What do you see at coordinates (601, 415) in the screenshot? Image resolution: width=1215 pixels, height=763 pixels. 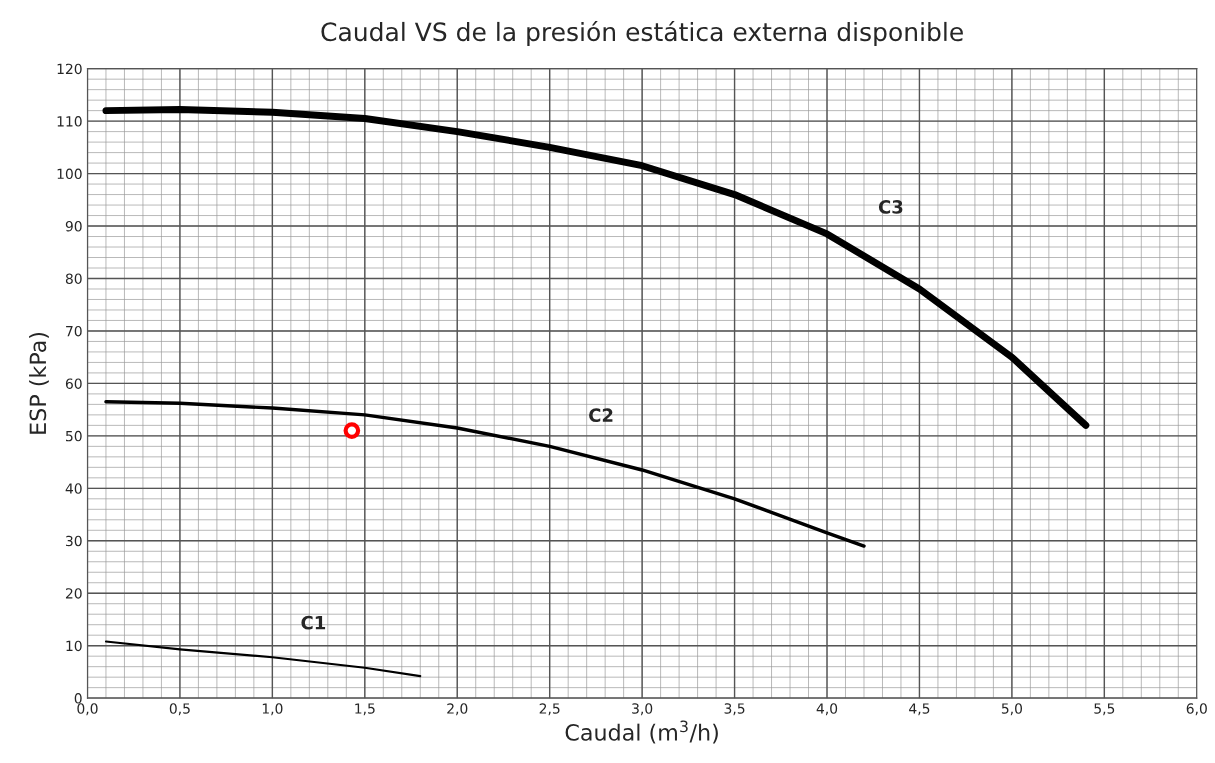 I see `series-label: C2` at bounding box center [601, 415].